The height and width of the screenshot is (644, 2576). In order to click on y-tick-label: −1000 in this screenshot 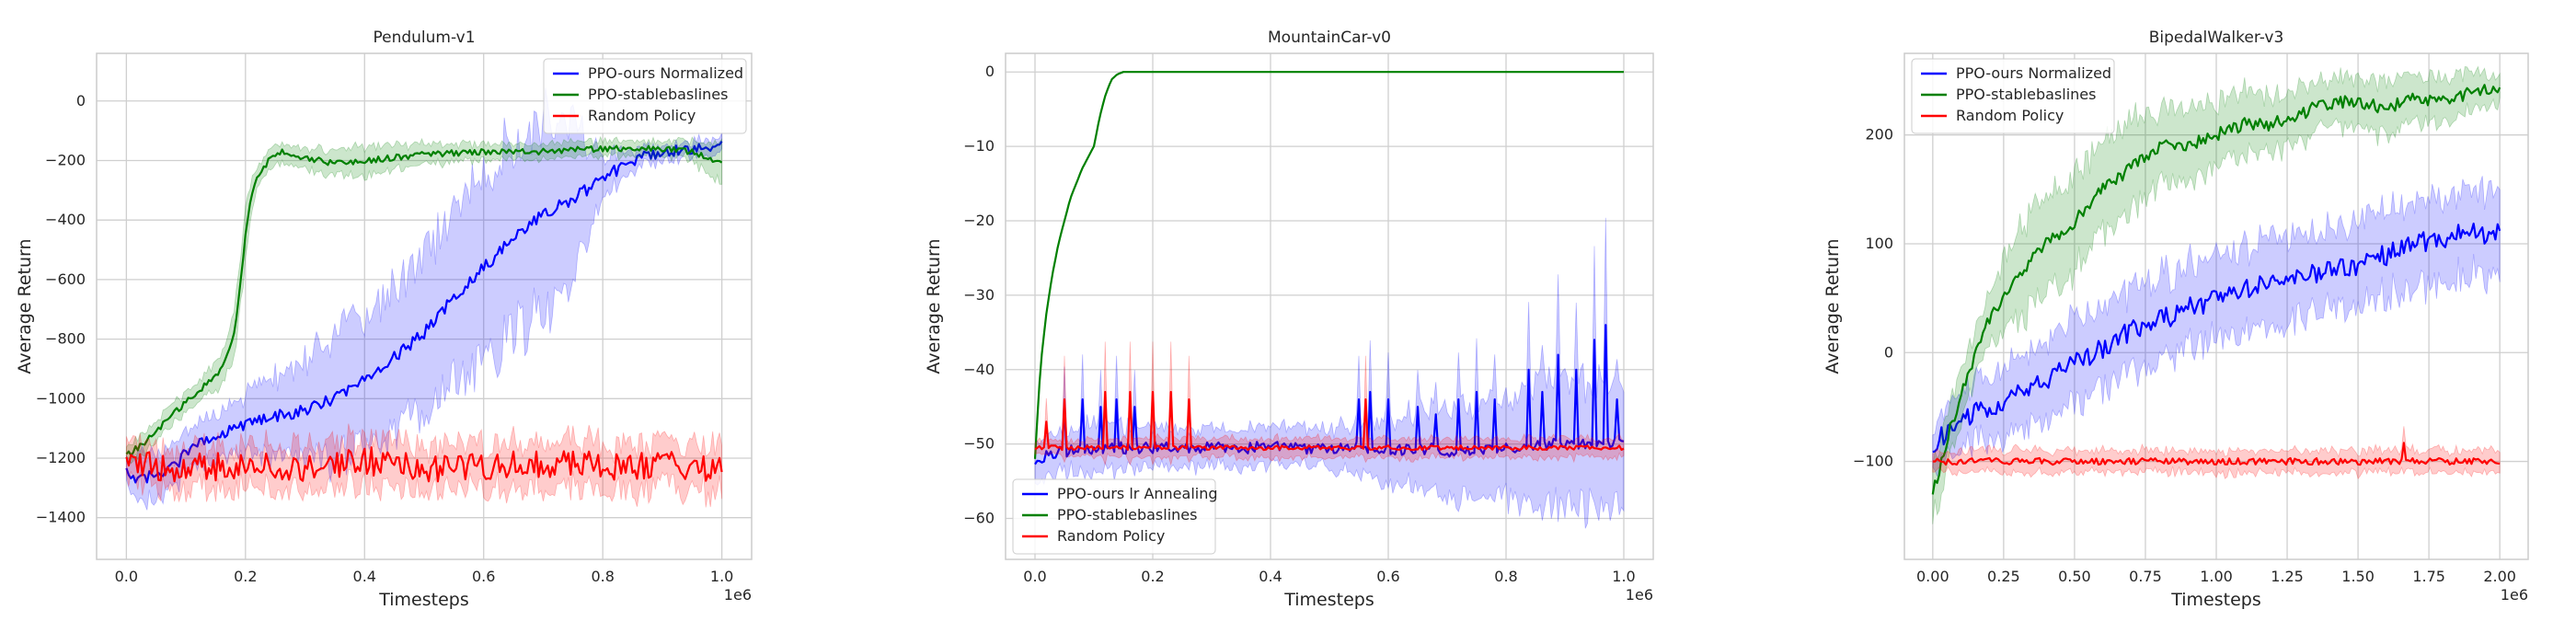, I will do `click(61, 398)`.